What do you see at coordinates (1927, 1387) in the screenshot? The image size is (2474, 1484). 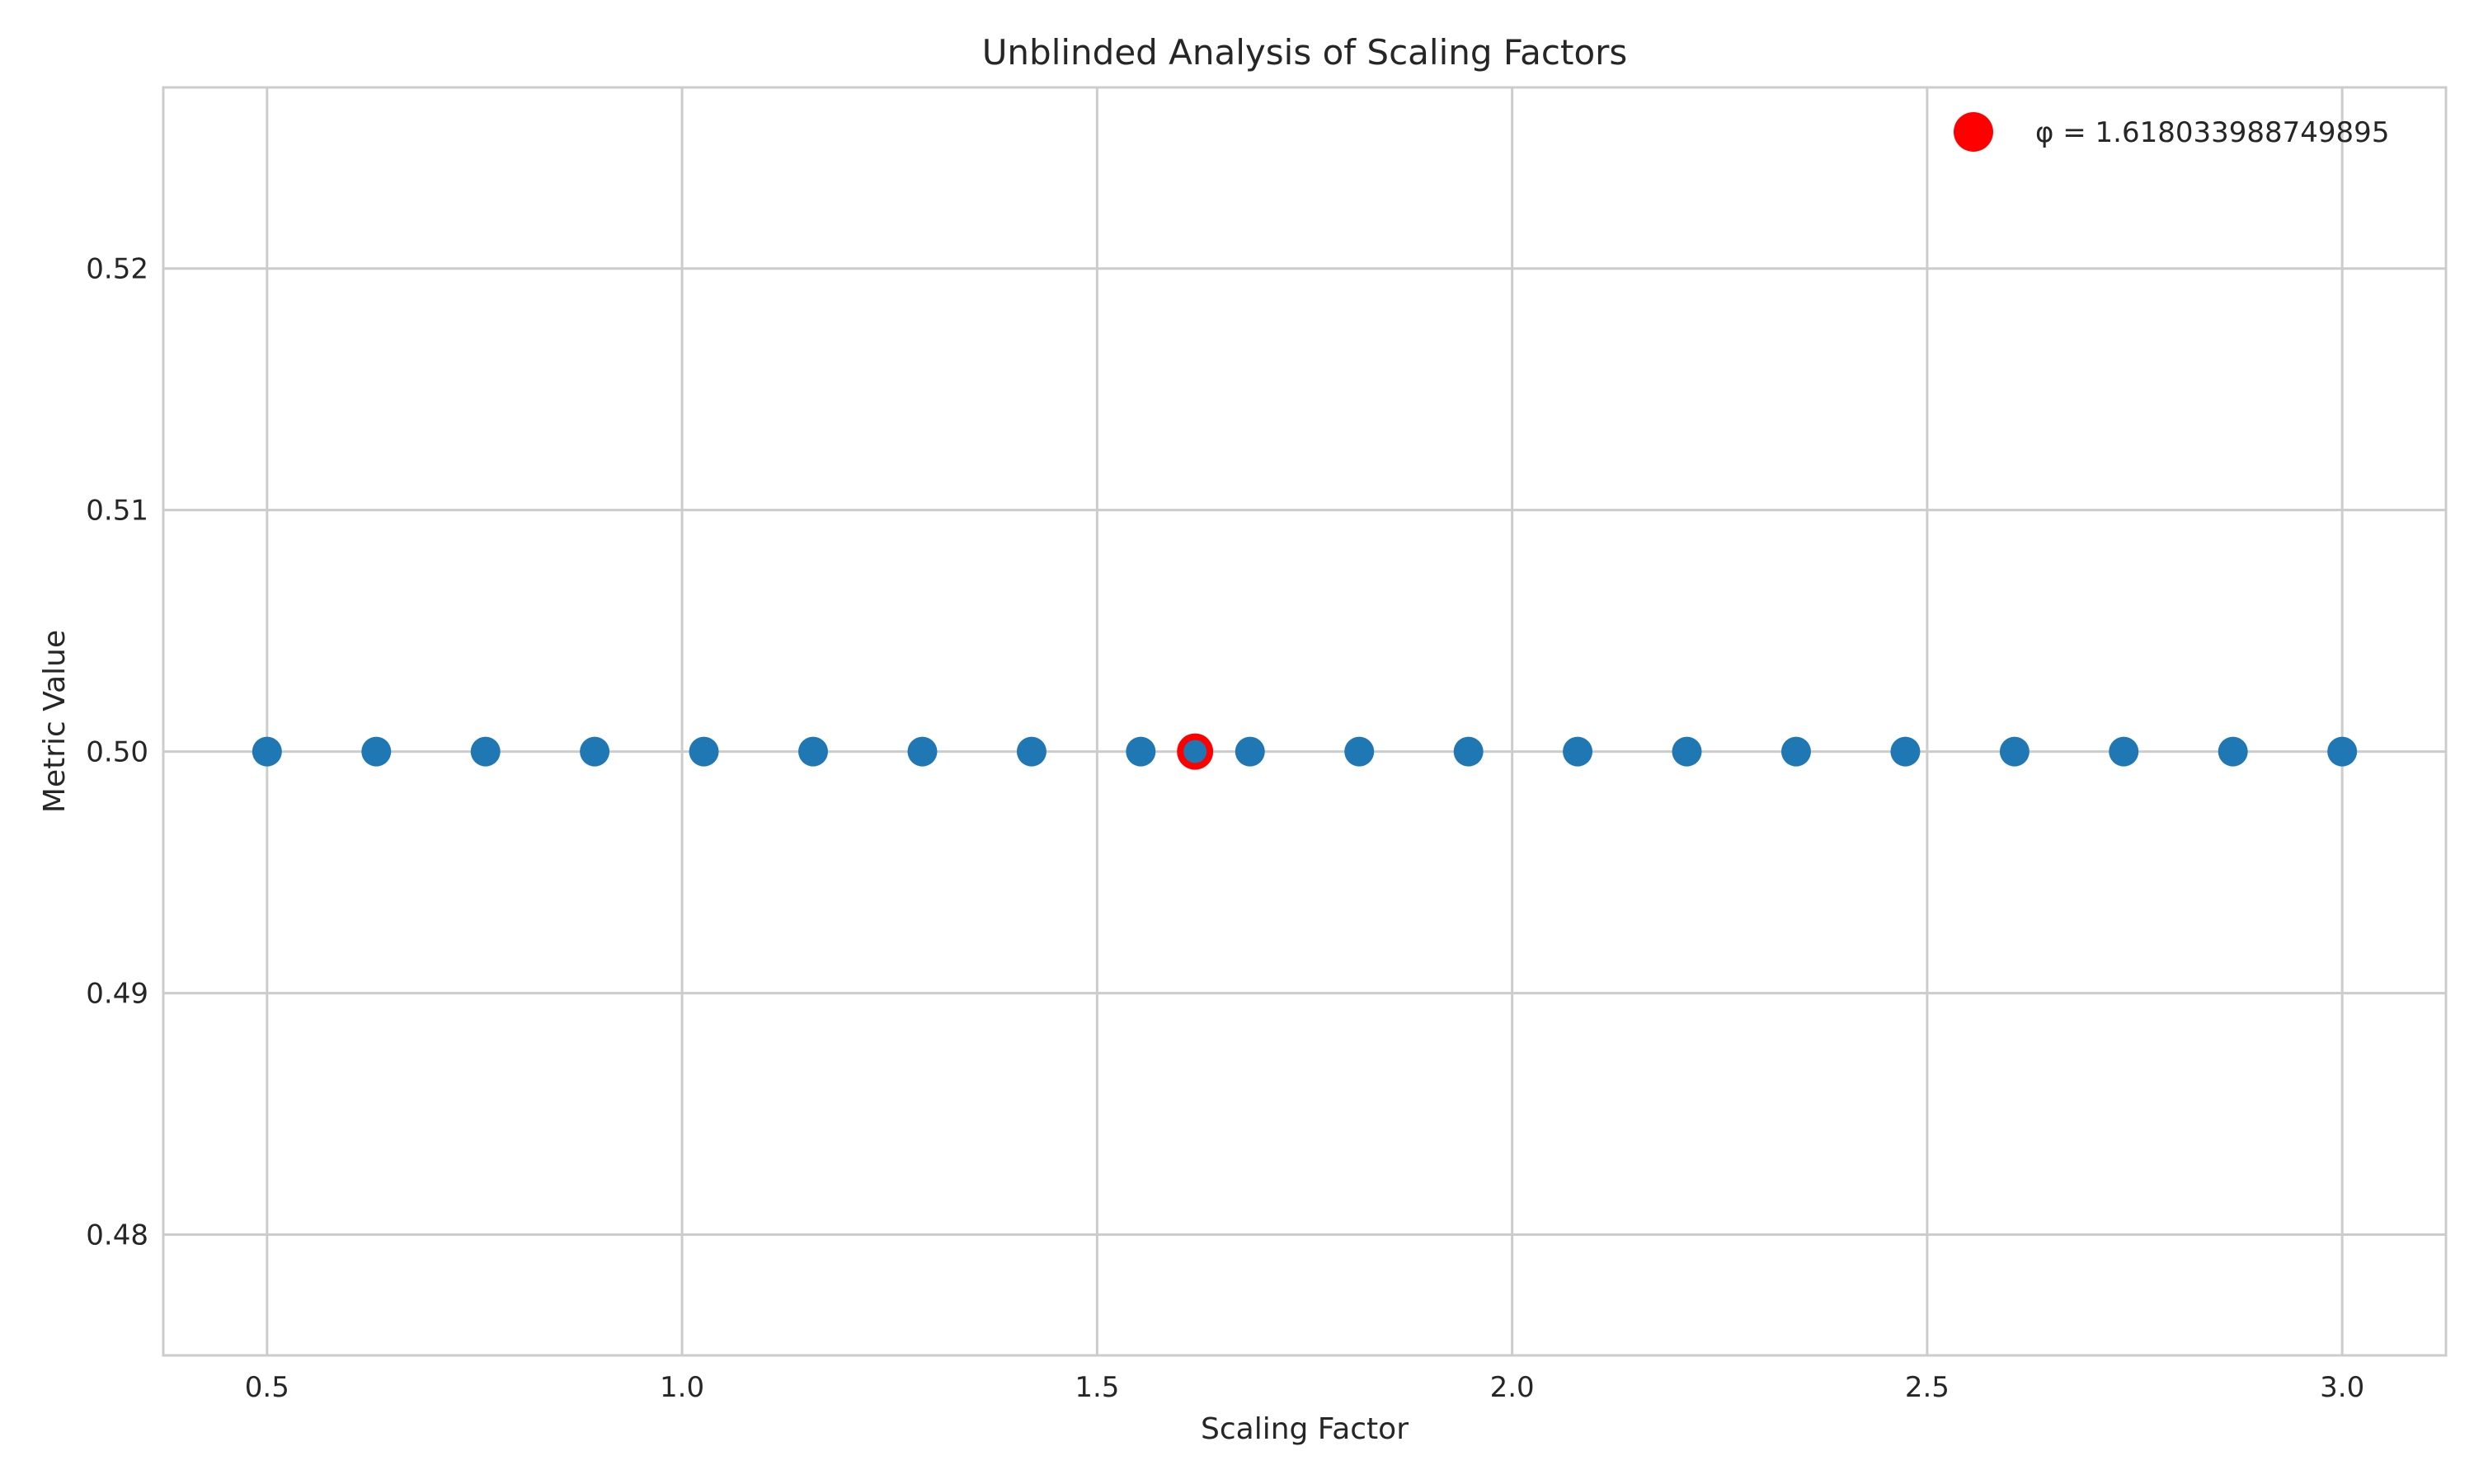 I see `x-tick-label: 2.5` at bounding box center [1927, 1387].